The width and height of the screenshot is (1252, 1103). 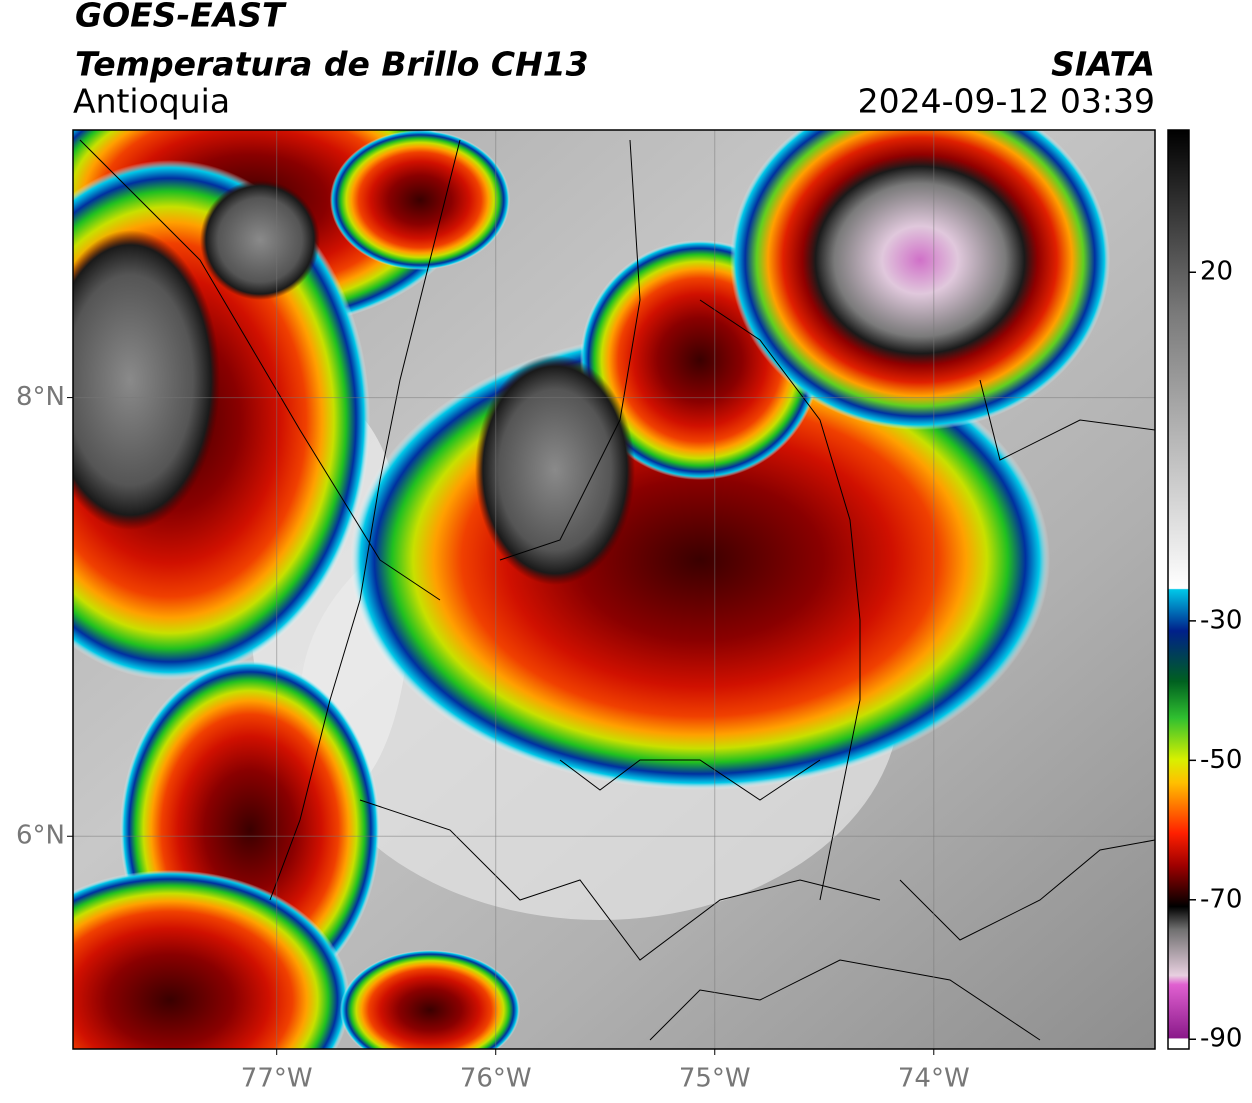 I want to click on colorbar-tick-label: -70, so click(x=1221, y=899).